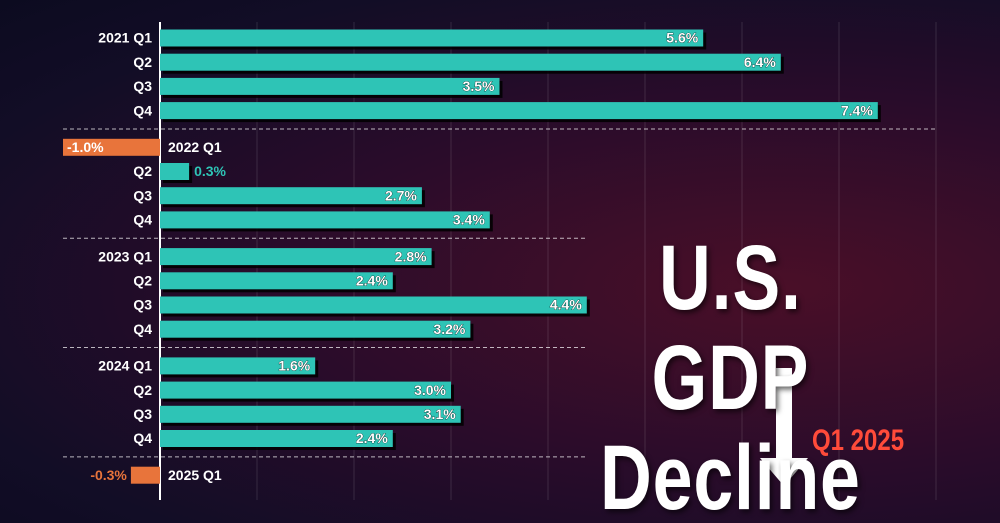 The height and width of the screenshot is (523, 1000). What do you see at coordinates (125, 256) in the screenshot?
I see `y-tick-label: 2023 Q1` at bounding box center [125, 256].